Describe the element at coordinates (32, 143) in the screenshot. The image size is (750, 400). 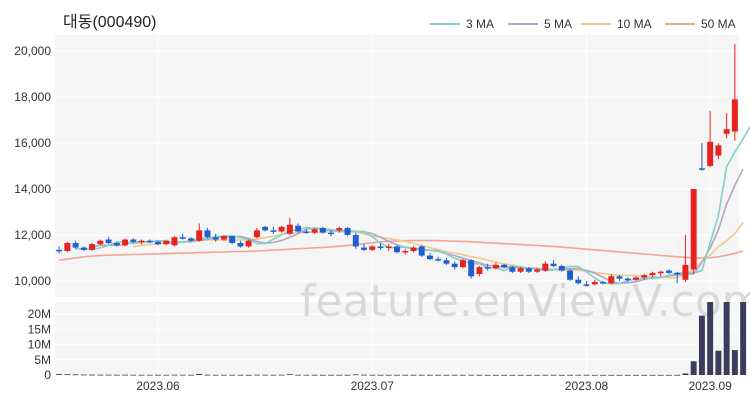
I see `y-tick-label: 16,000` at that location.